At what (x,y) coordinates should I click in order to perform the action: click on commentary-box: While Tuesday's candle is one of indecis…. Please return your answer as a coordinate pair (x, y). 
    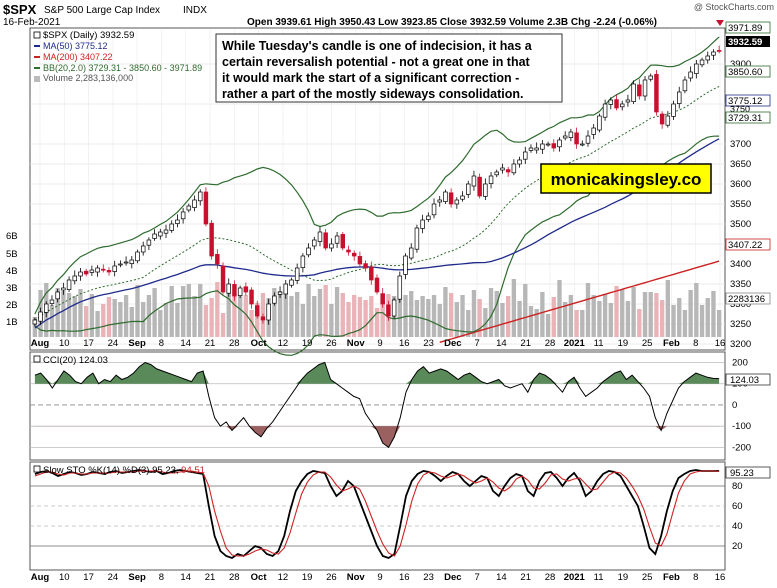
    Looking at the image, I should click on (389, 68).